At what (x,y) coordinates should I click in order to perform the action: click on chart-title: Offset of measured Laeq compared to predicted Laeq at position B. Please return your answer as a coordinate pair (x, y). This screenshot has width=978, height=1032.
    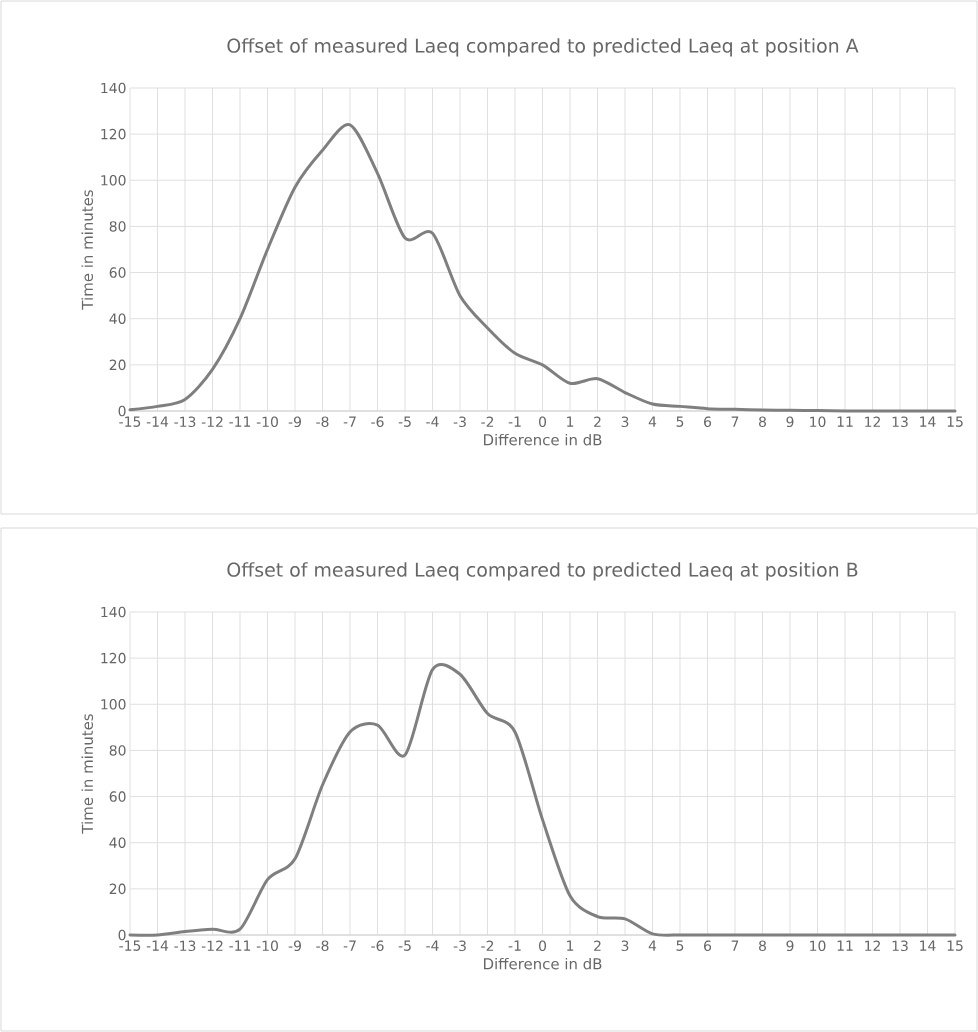
    Looking at the image, I should click on (542, 571).